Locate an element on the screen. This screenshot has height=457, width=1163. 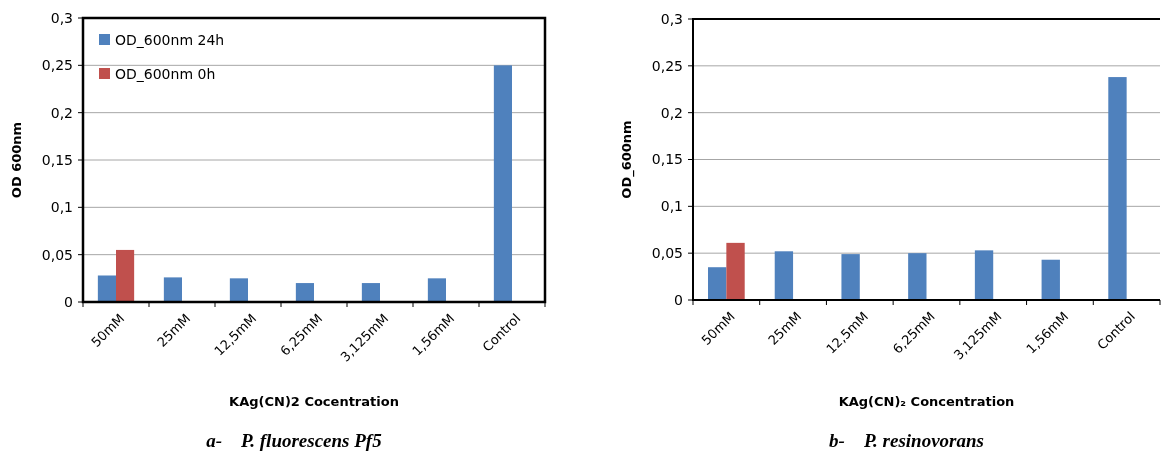
x-axis-title: KAg(CN)2 Cocentration is located at coordinates (314, 401).